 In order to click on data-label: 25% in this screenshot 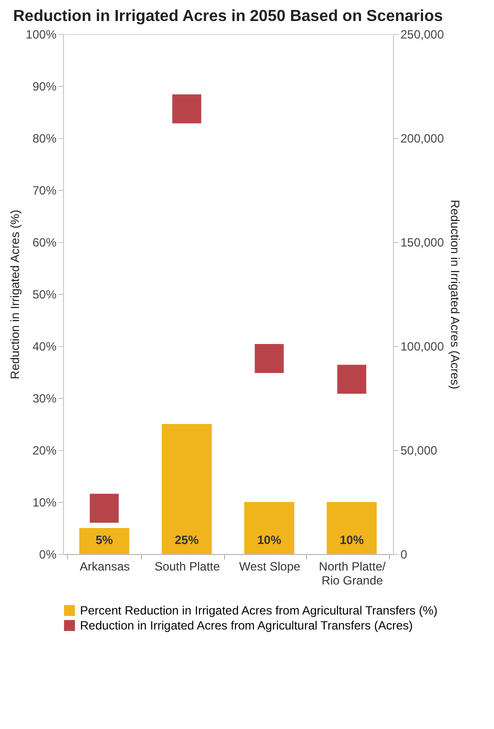, I will do `click(187, 540)`.